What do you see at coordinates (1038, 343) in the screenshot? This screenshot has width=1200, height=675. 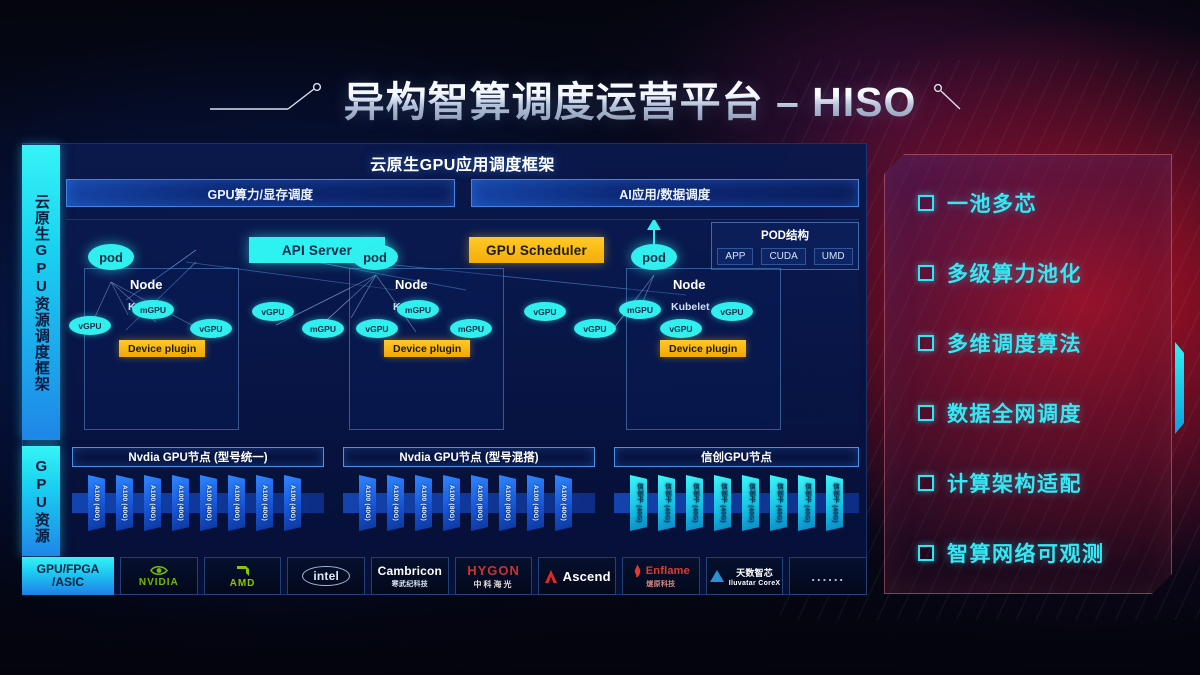 I see `feature-item-3: 多维调度算法` at bounding box center [1038, 343].